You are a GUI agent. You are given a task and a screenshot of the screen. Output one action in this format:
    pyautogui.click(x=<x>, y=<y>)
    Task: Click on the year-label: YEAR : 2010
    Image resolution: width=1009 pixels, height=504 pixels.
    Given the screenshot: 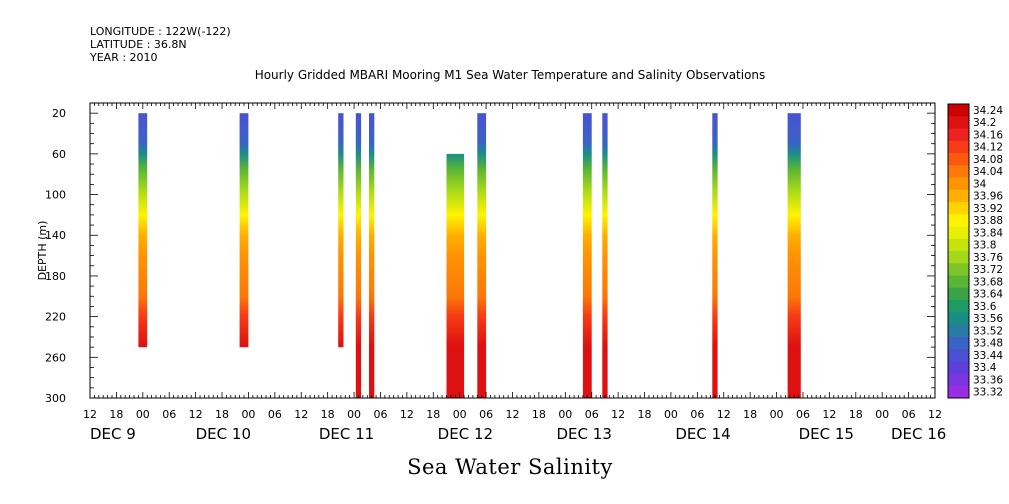 What is the action you would take?
    pyautogui.click(x=124, y=57)
    